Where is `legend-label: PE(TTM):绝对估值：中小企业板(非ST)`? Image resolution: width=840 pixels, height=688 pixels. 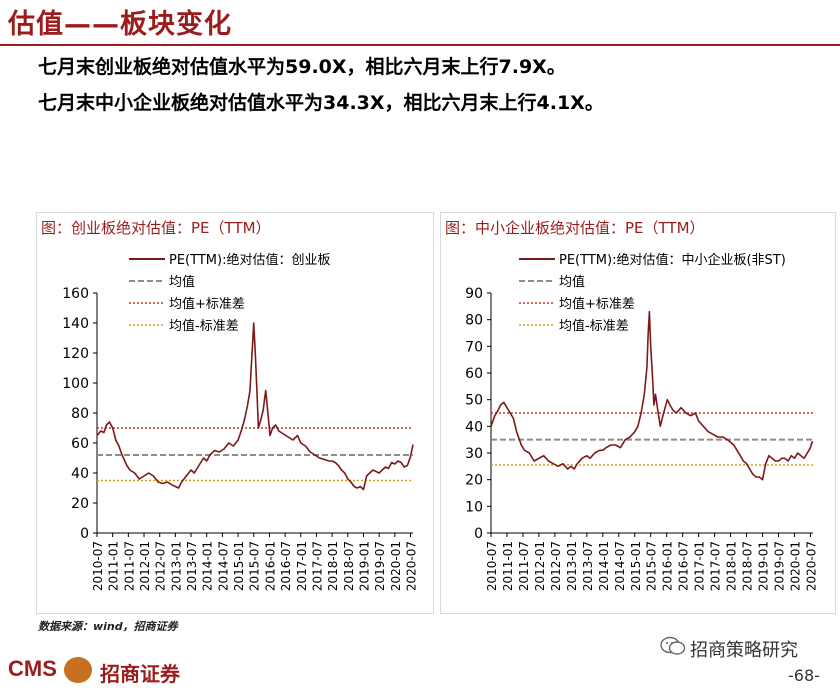 legend-label: PE(TTM):绝对估值：中小企业板(非ST) is located at coordinates (672, 260).